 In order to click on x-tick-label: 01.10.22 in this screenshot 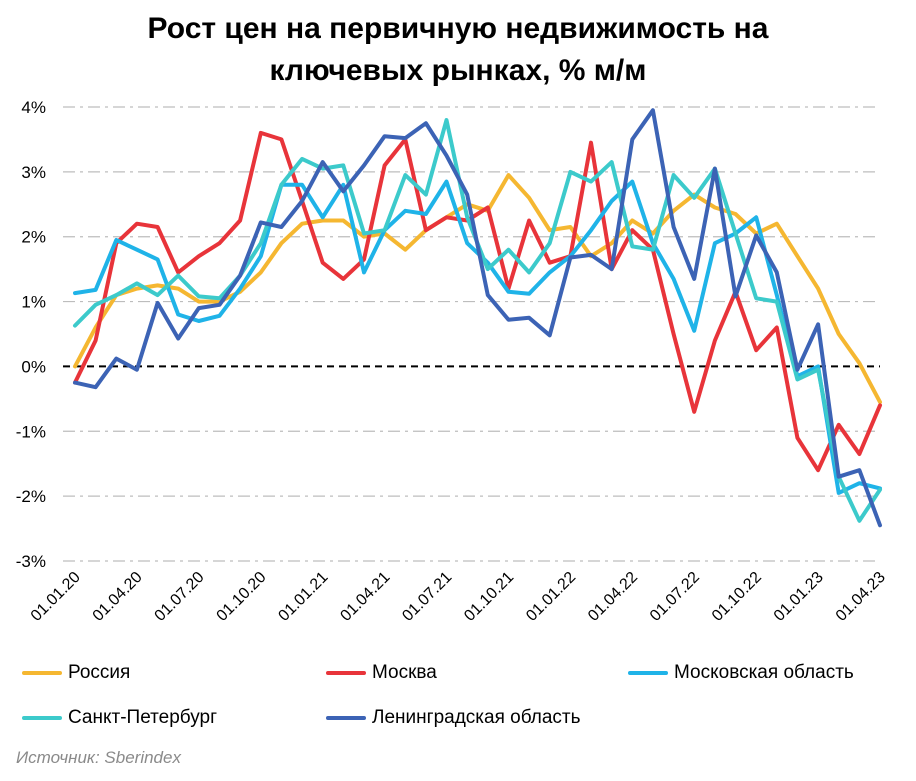, I will do `click(737, 597)`.